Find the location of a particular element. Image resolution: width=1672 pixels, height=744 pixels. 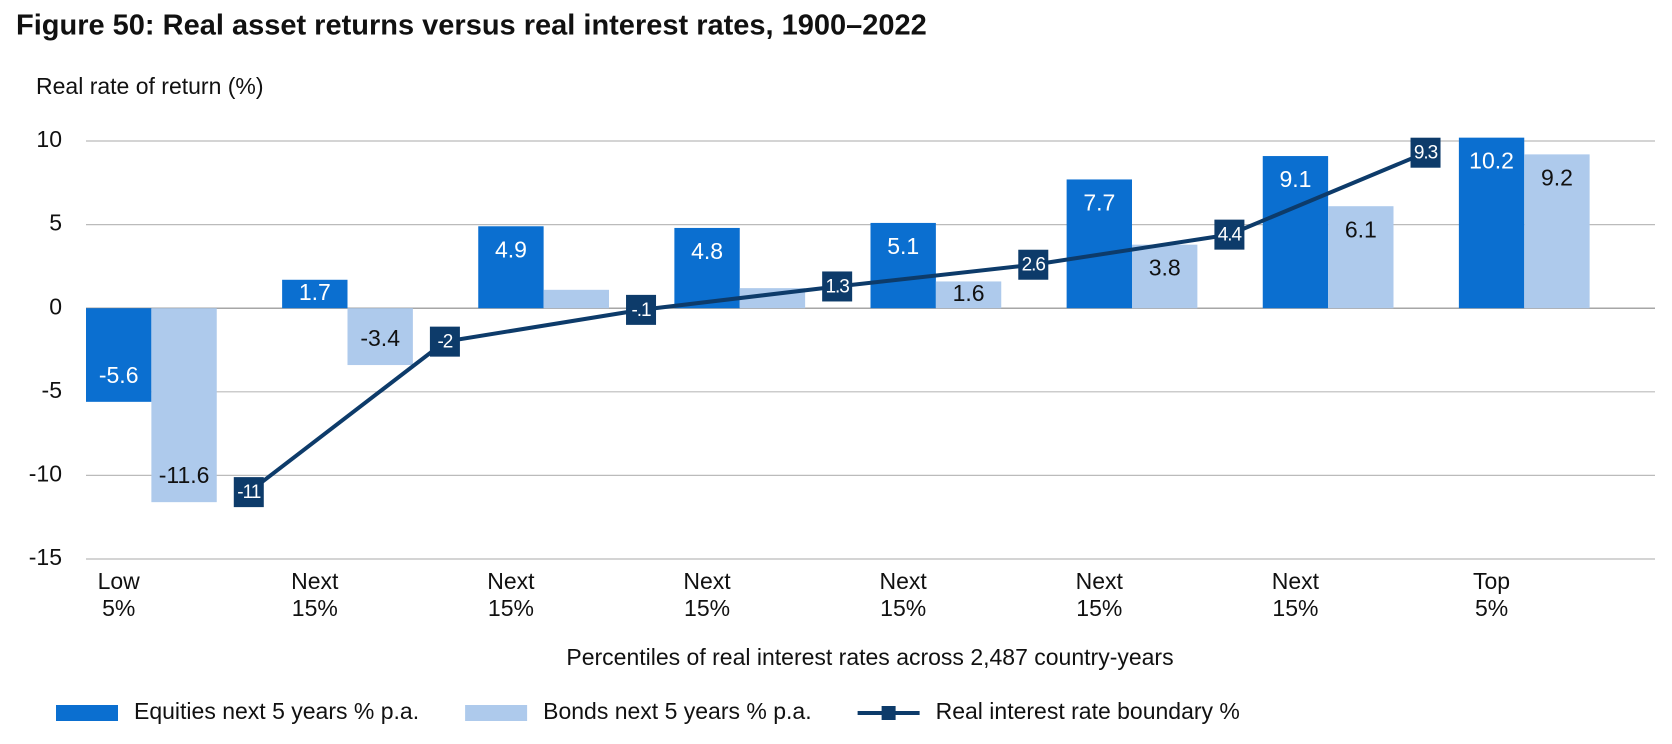

data-label: -2 is located at coordinates (444, 342).